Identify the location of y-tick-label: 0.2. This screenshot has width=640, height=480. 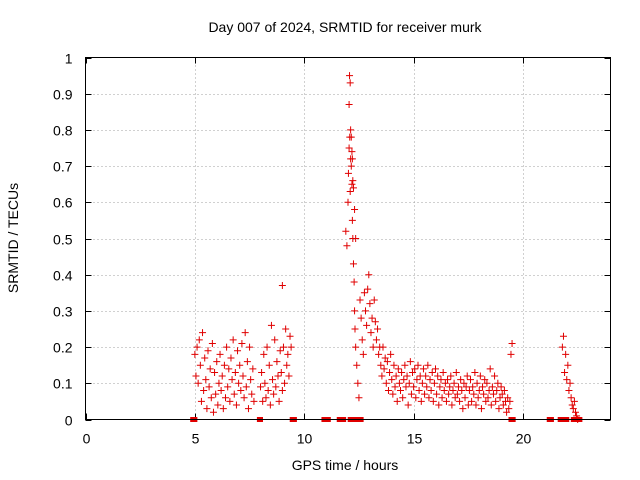
(63, 348).